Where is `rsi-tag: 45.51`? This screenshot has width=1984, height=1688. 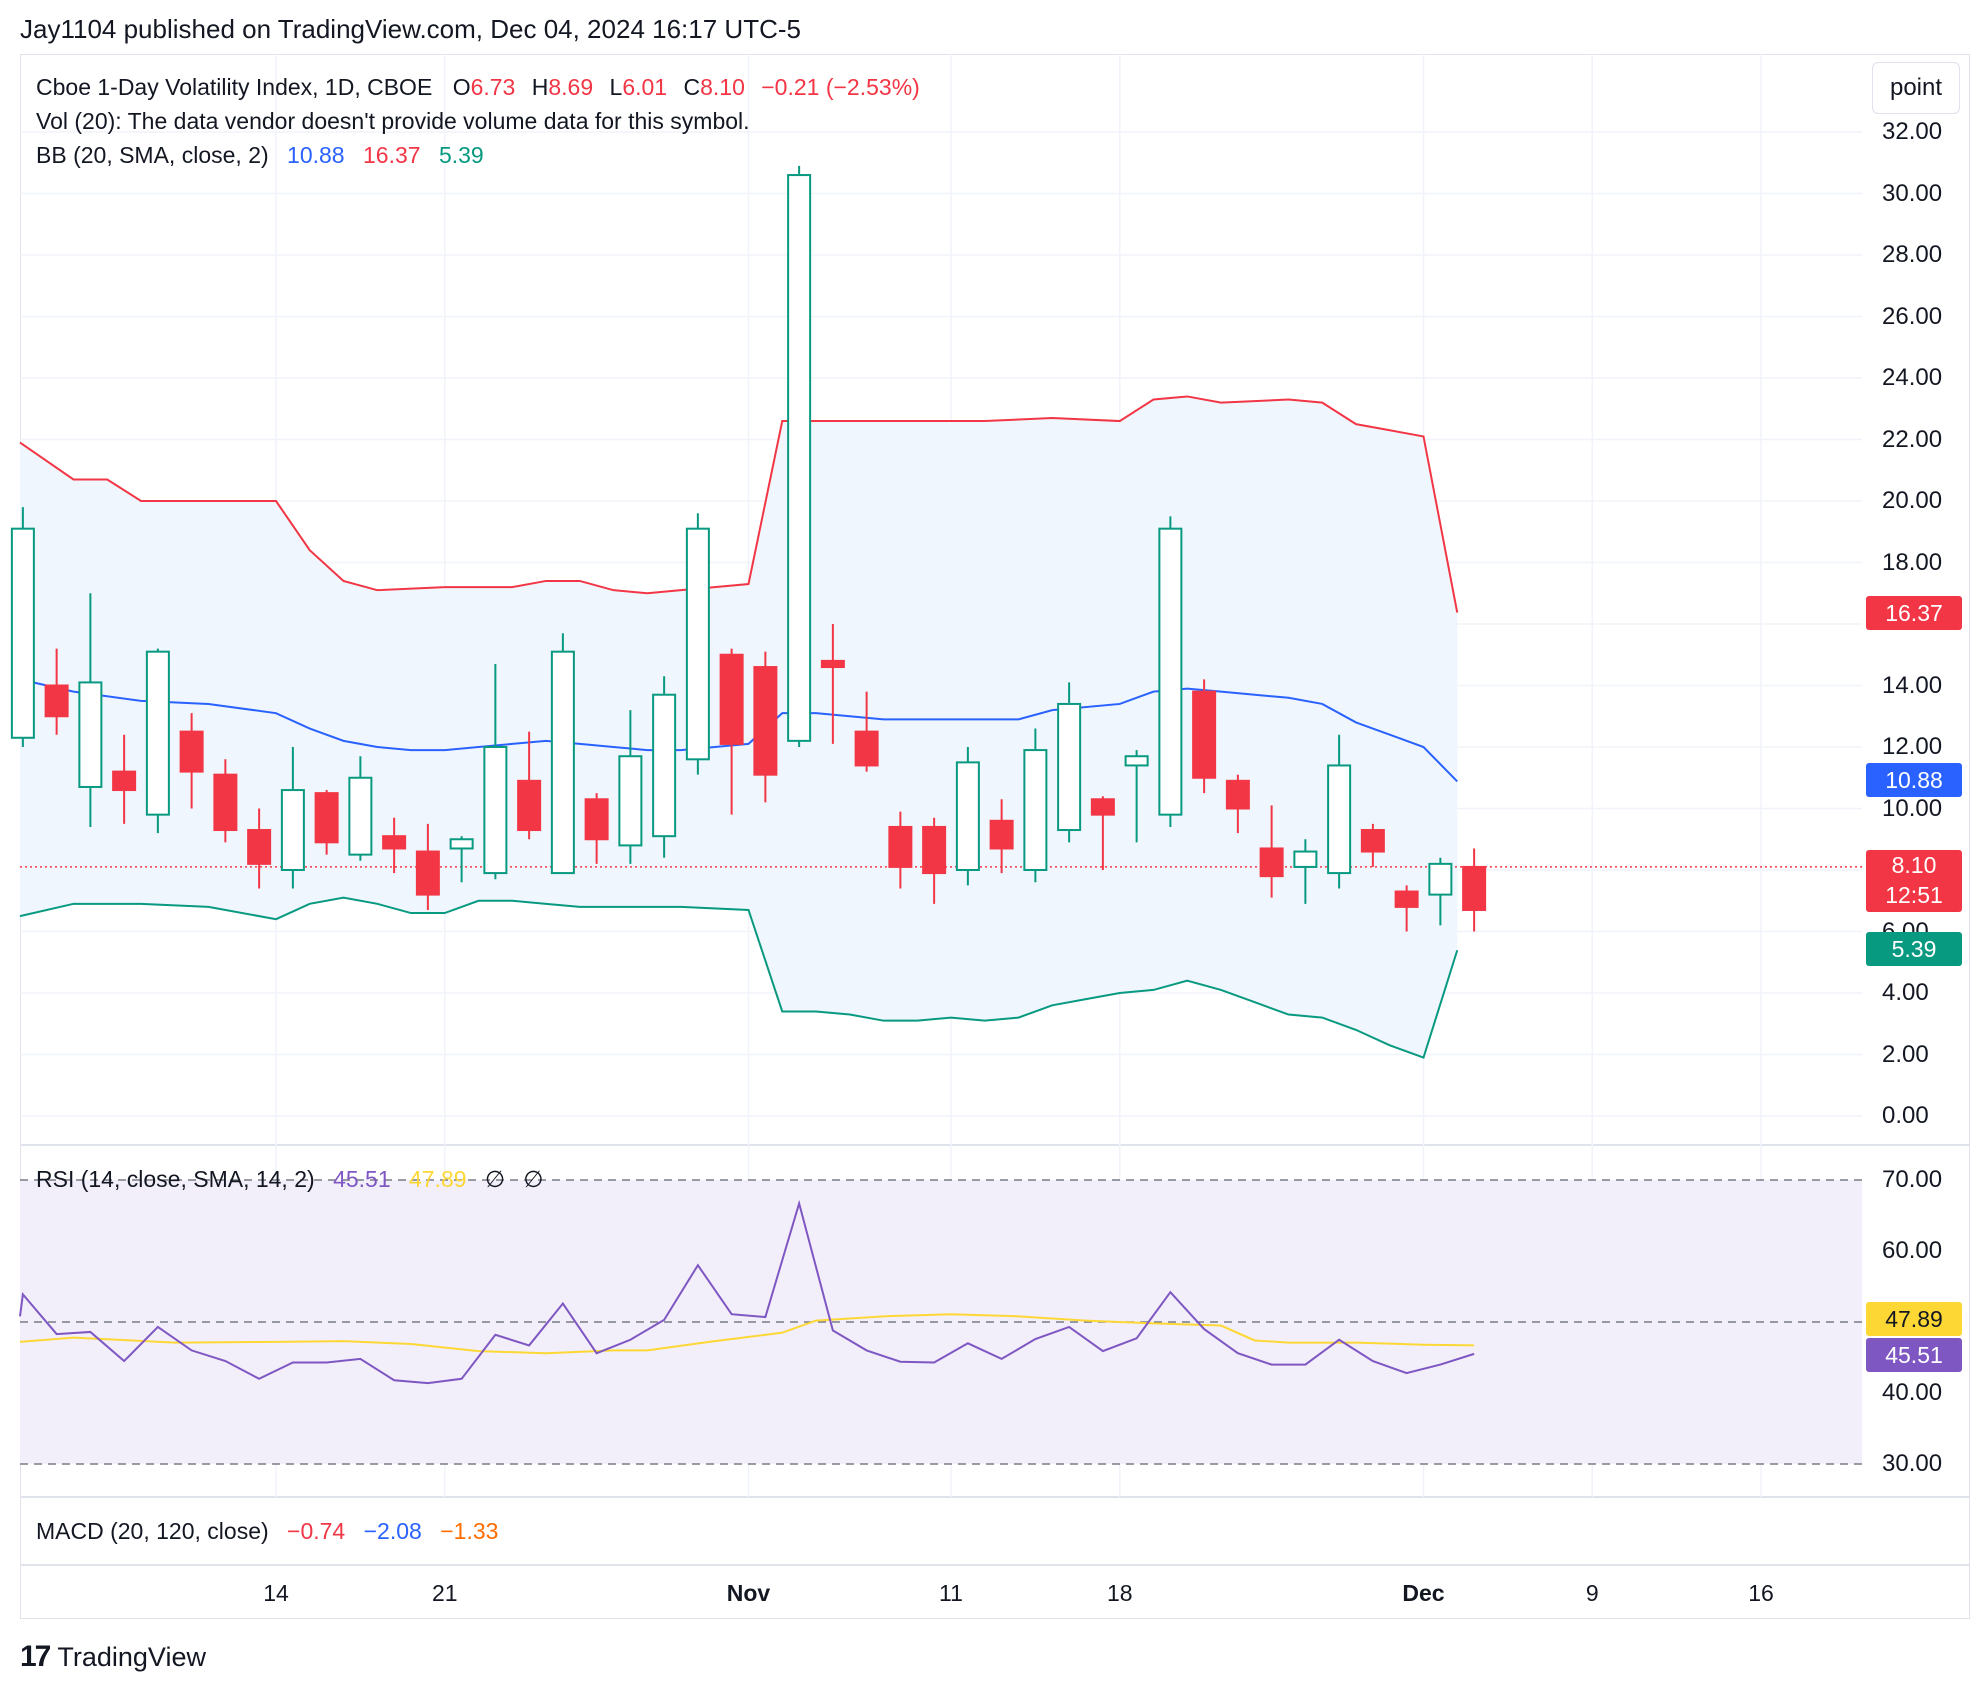 rsi-tag: 45.51 is located at coordinates (1914, 1355).